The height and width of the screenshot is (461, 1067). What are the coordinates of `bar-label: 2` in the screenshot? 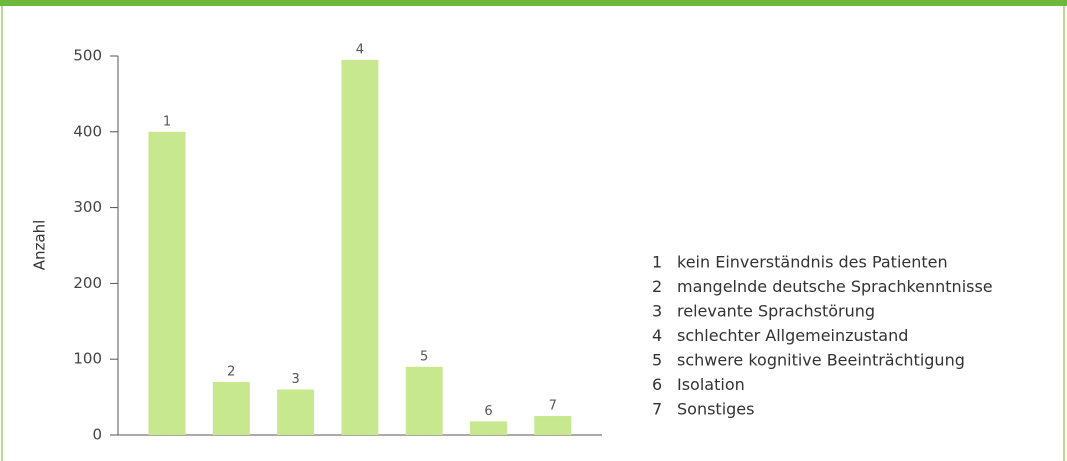 It's located at (231, 371).